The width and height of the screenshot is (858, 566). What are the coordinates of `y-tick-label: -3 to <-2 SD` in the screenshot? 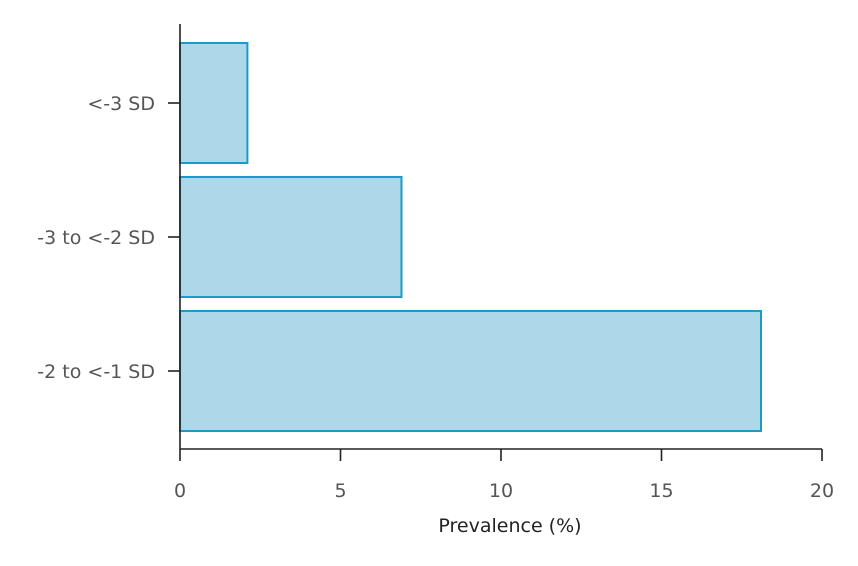 It's located at (96, 238).